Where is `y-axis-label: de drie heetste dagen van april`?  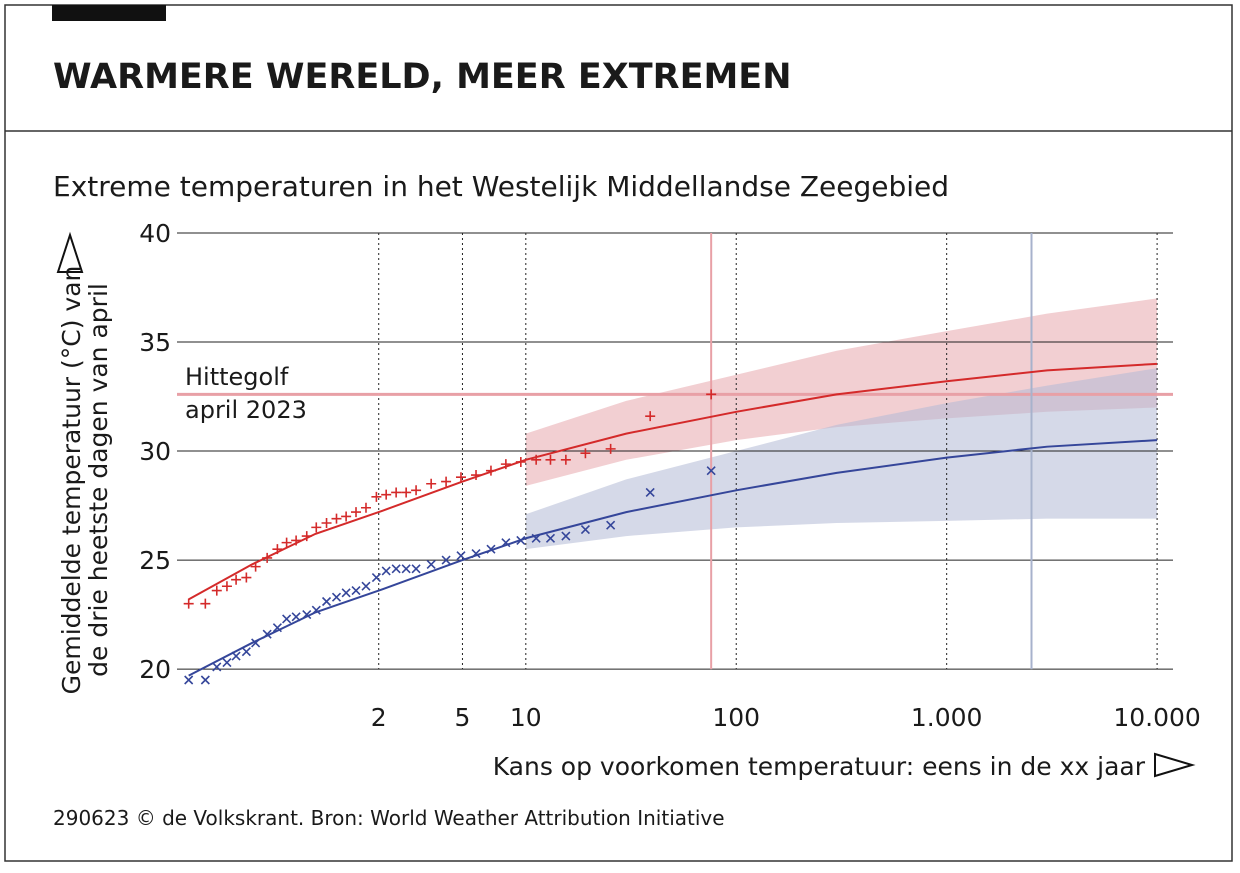
y-axis-label: de drie heetste dagen van april is located at coordinates (98, 480).